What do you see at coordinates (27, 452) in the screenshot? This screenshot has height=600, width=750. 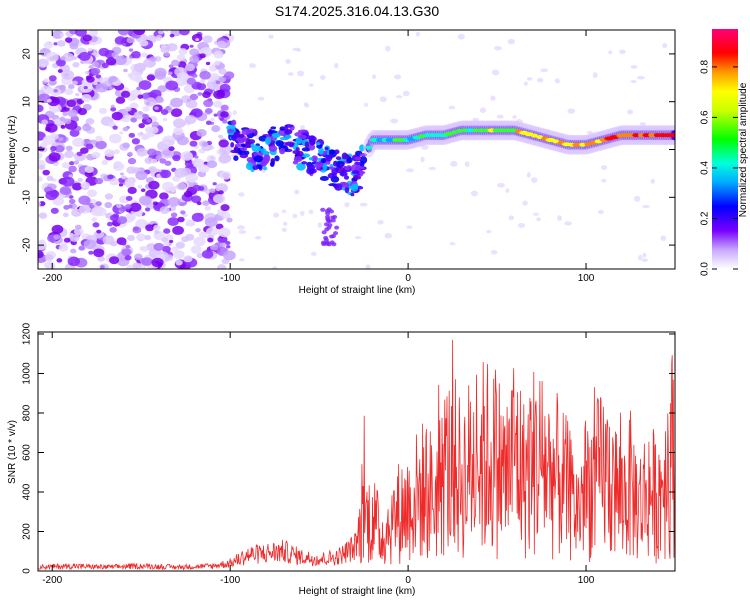 I see `y-tick-label: 600` at bounding box center [27, 452].